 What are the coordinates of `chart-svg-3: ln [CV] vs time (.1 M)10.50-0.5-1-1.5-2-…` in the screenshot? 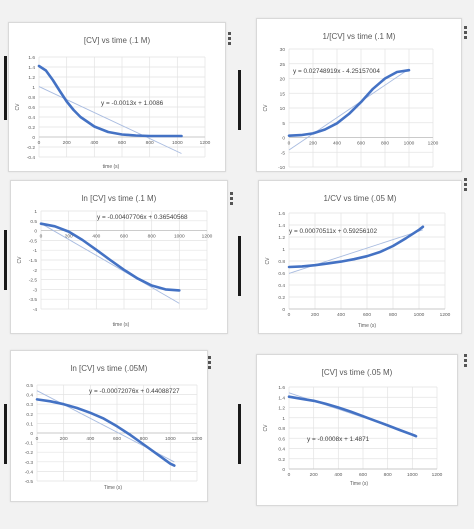 It's located at (115, 261).